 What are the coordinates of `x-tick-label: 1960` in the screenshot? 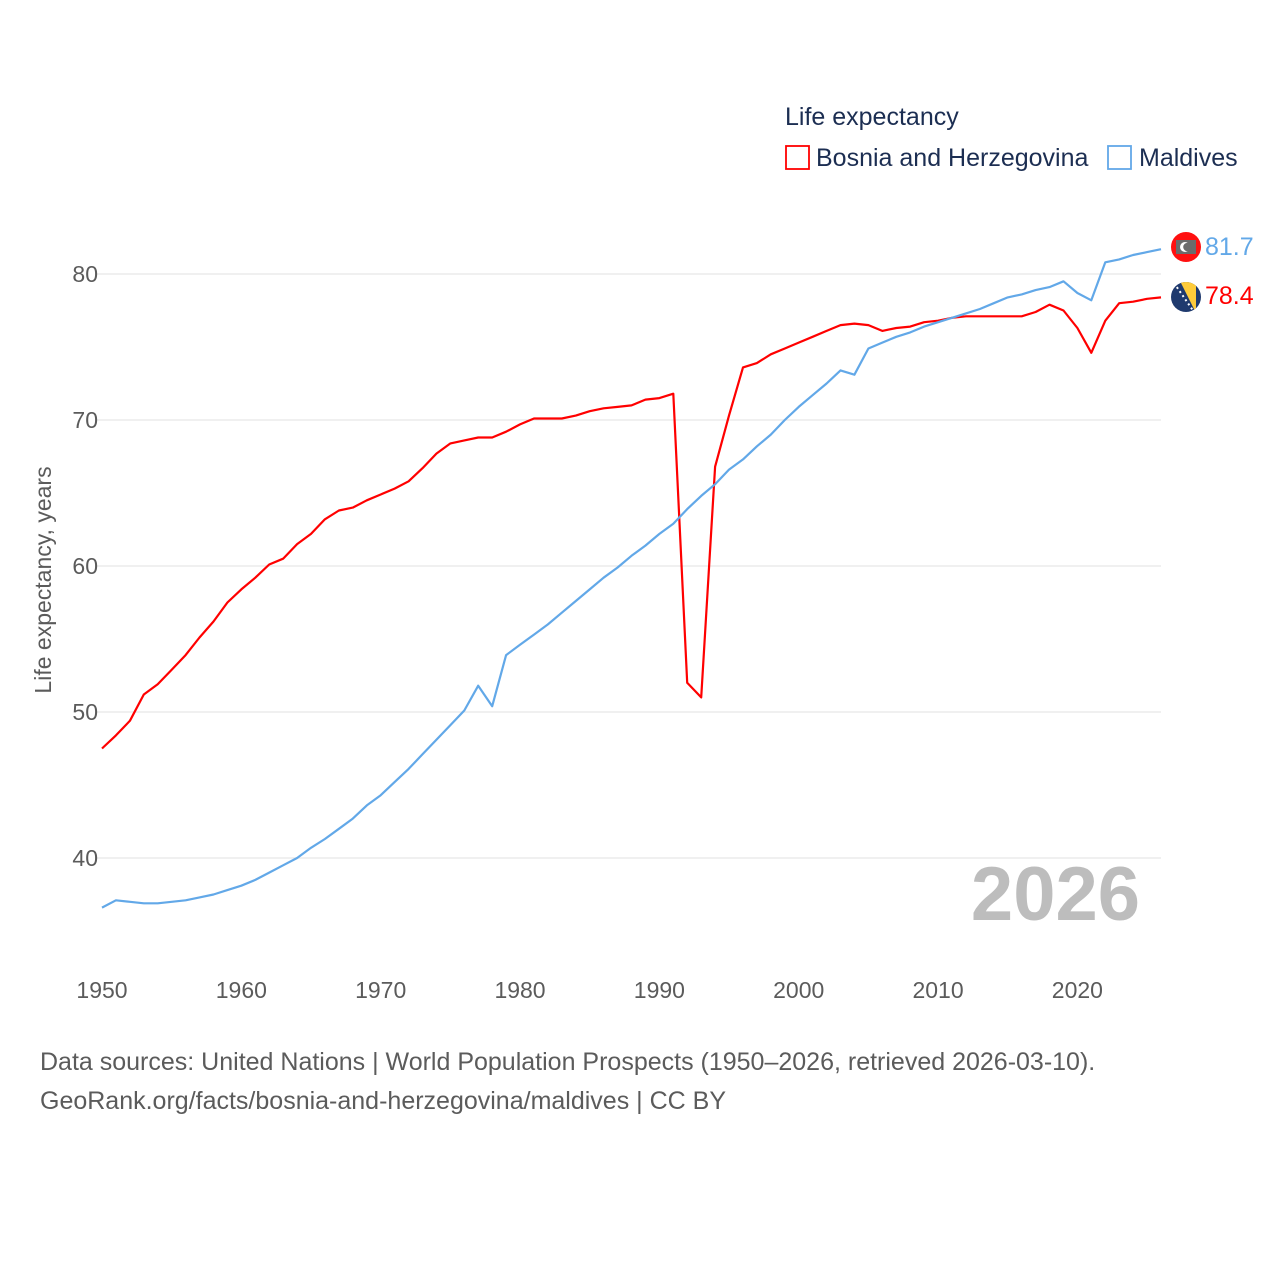 It's located at (241, 990).